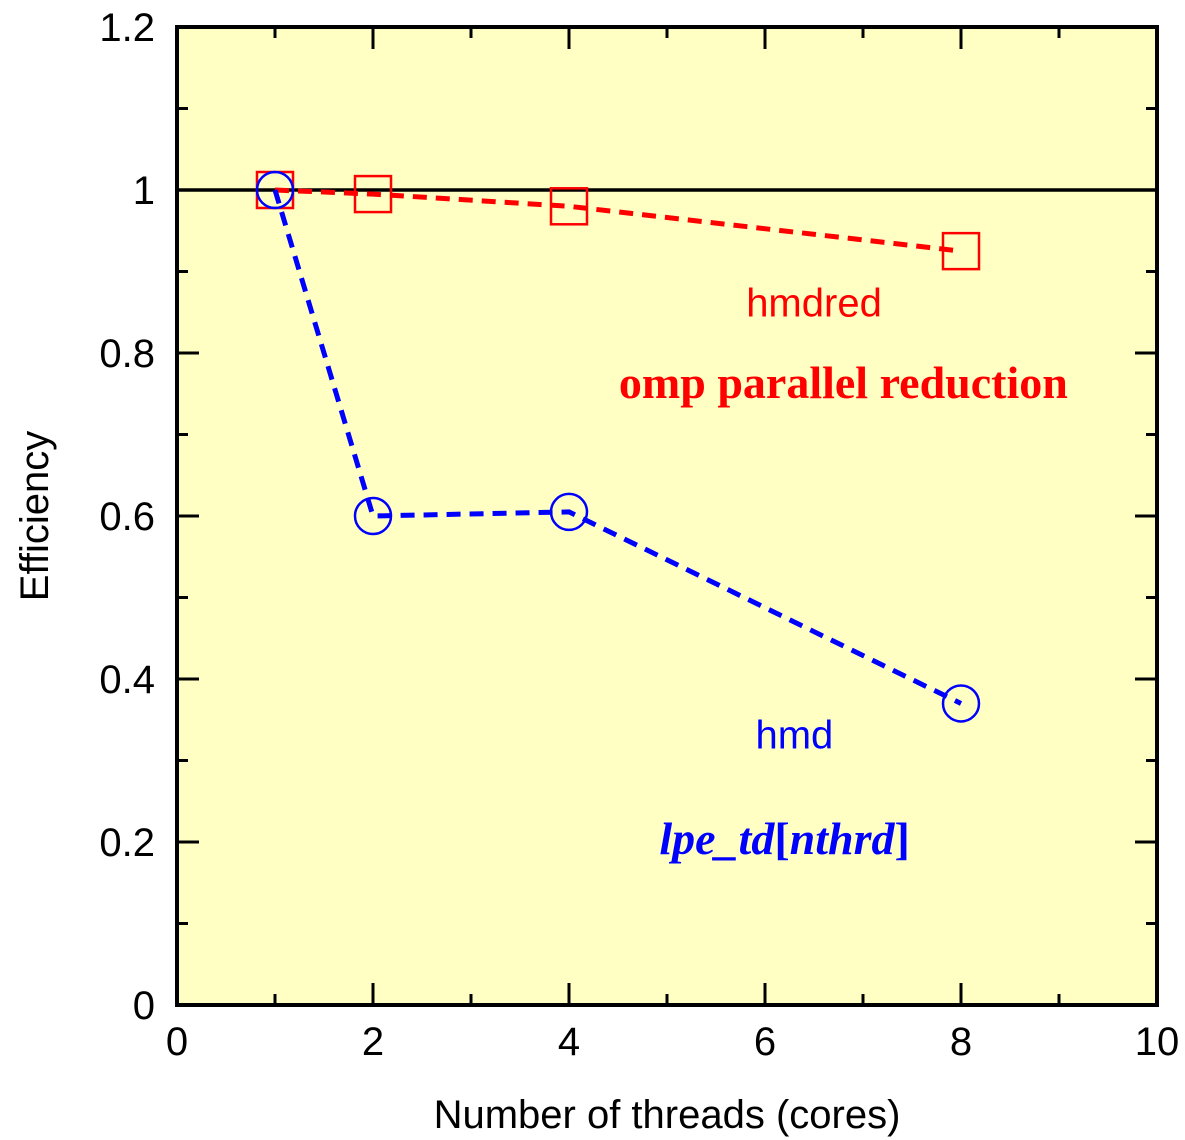 The image size is (1185, 1140). What do you see at coordinates (843, 382) in the screenshot?
I see `annotation-label: omp parallel reduction` at bounding box center [843, 382].